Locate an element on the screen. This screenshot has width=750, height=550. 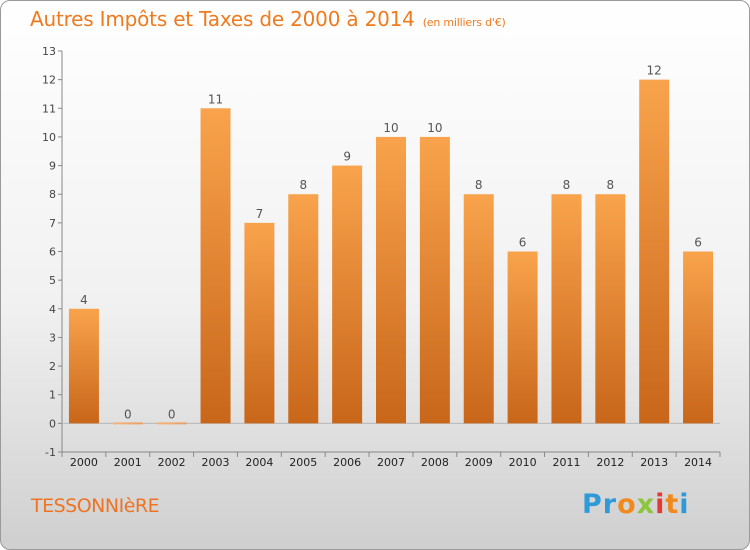
y-tick-label: 3 is located at coordinates (52, 337).